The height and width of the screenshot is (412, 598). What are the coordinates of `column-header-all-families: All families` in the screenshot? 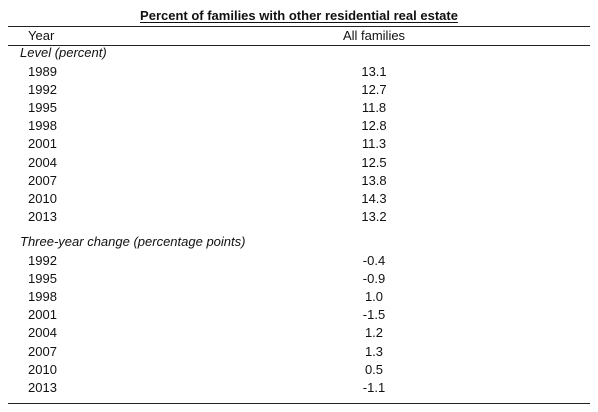 It's located at (374, 35).